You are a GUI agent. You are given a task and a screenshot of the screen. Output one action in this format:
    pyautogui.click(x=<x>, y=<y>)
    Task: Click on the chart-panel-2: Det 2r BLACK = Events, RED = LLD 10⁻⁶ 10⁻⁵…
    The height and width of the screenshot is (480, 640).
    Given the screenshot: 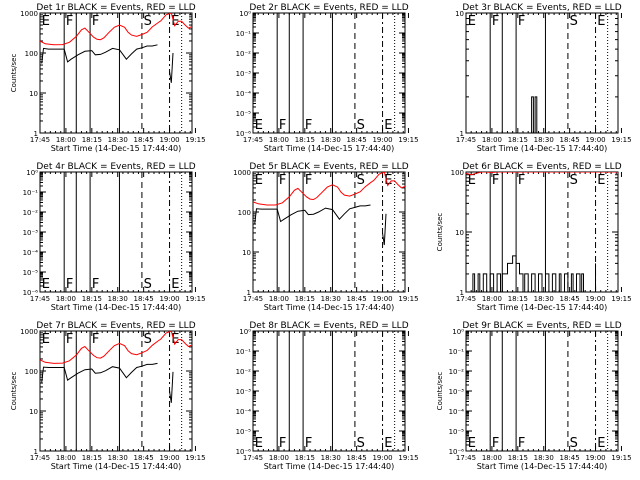 What is the action you would take?
    pyautogui.click(x=327, y=78)
    